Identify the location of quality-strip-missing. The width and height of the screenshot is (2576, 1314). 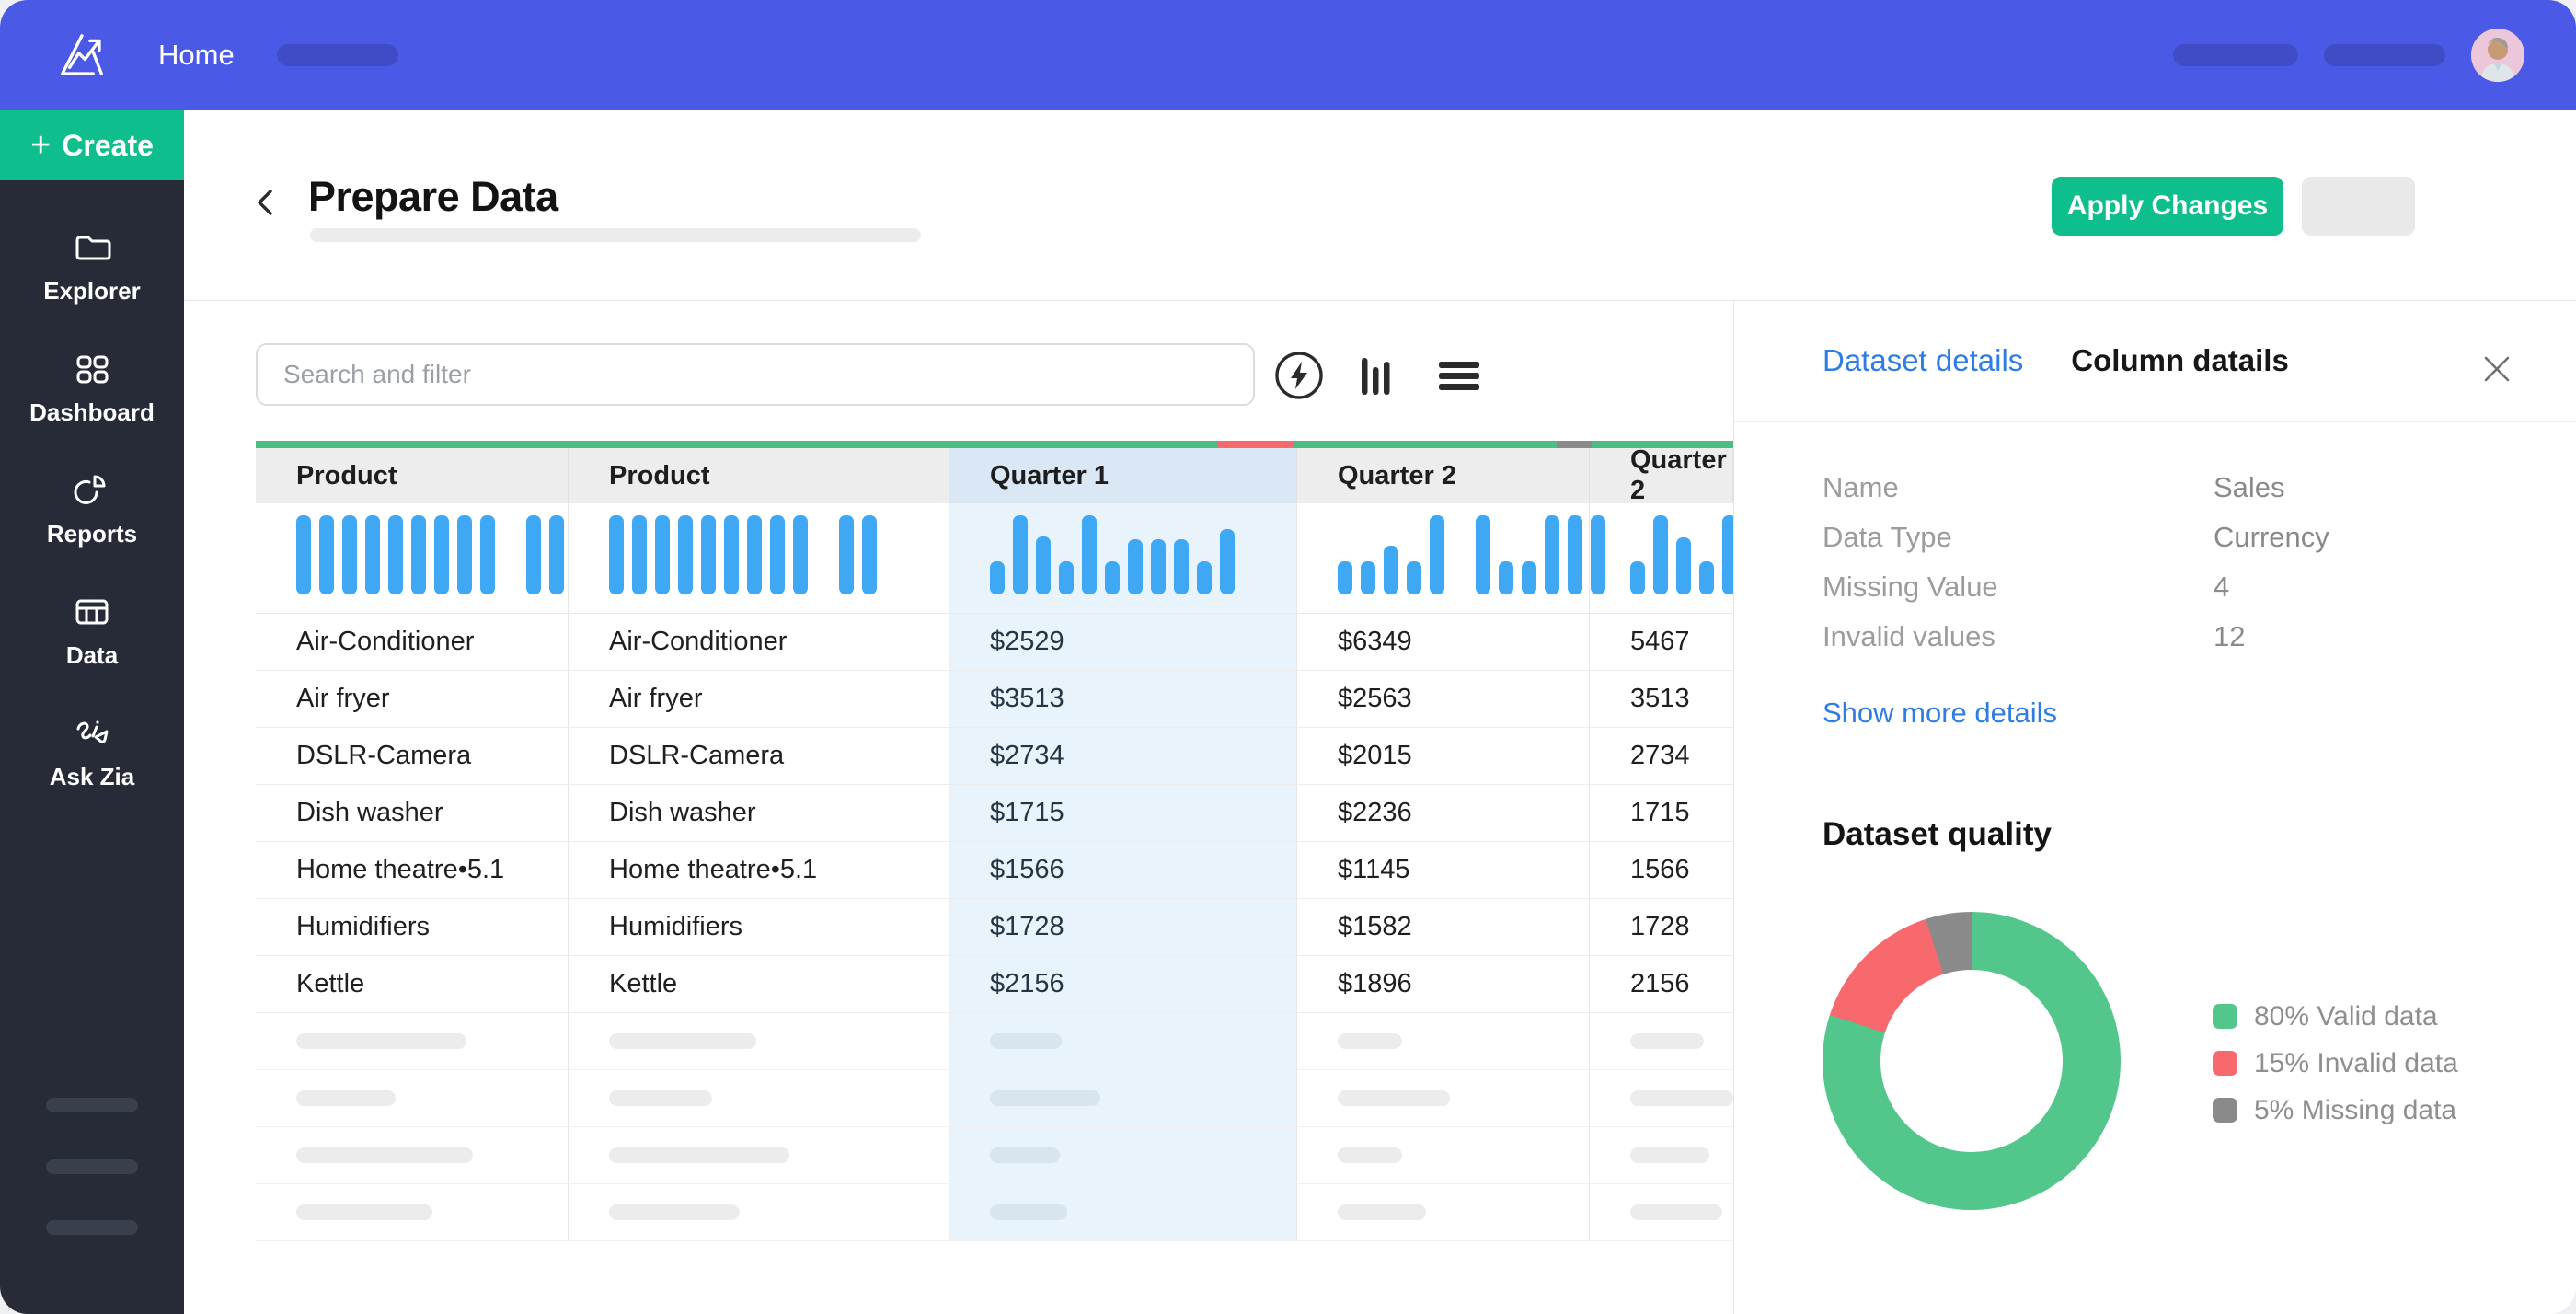
(1574, 444).